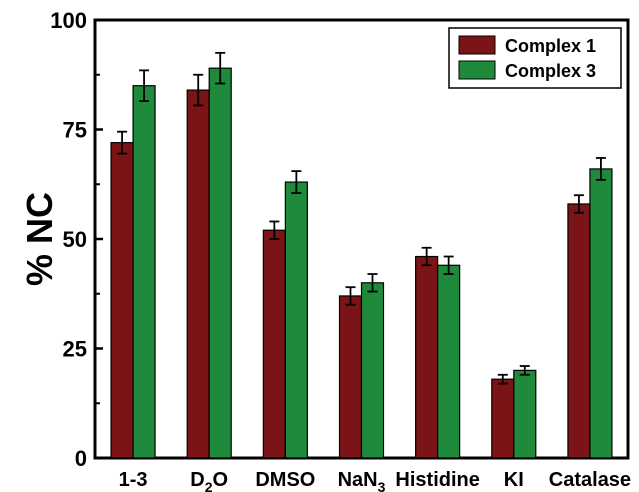 The image size is (639, 492). Describe the element at coordinates (39, 239) in the screenshot. I see `y-axis-label: % NC` at that location.